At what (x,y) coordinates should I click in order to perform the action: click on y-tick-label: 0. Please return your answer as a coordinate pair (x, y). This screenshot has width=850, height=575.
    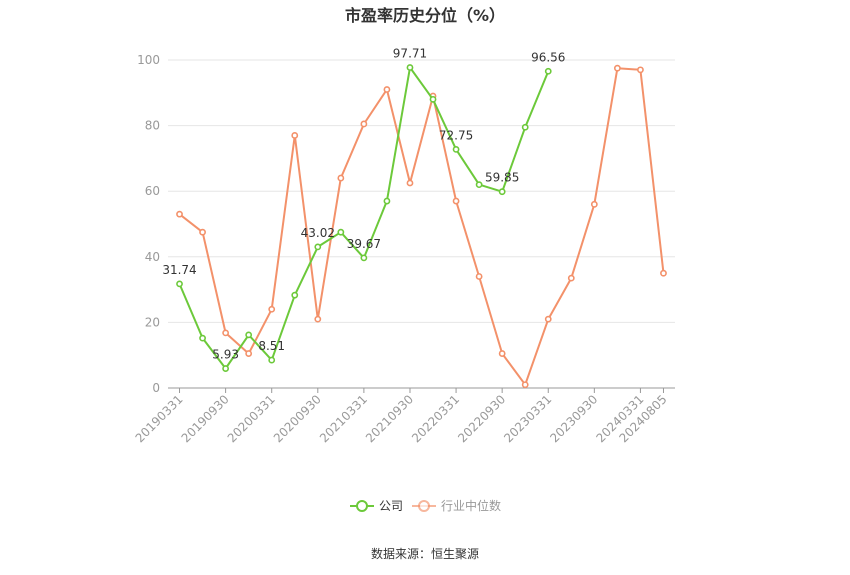
    Looking at the image, I should click on (156, 388).